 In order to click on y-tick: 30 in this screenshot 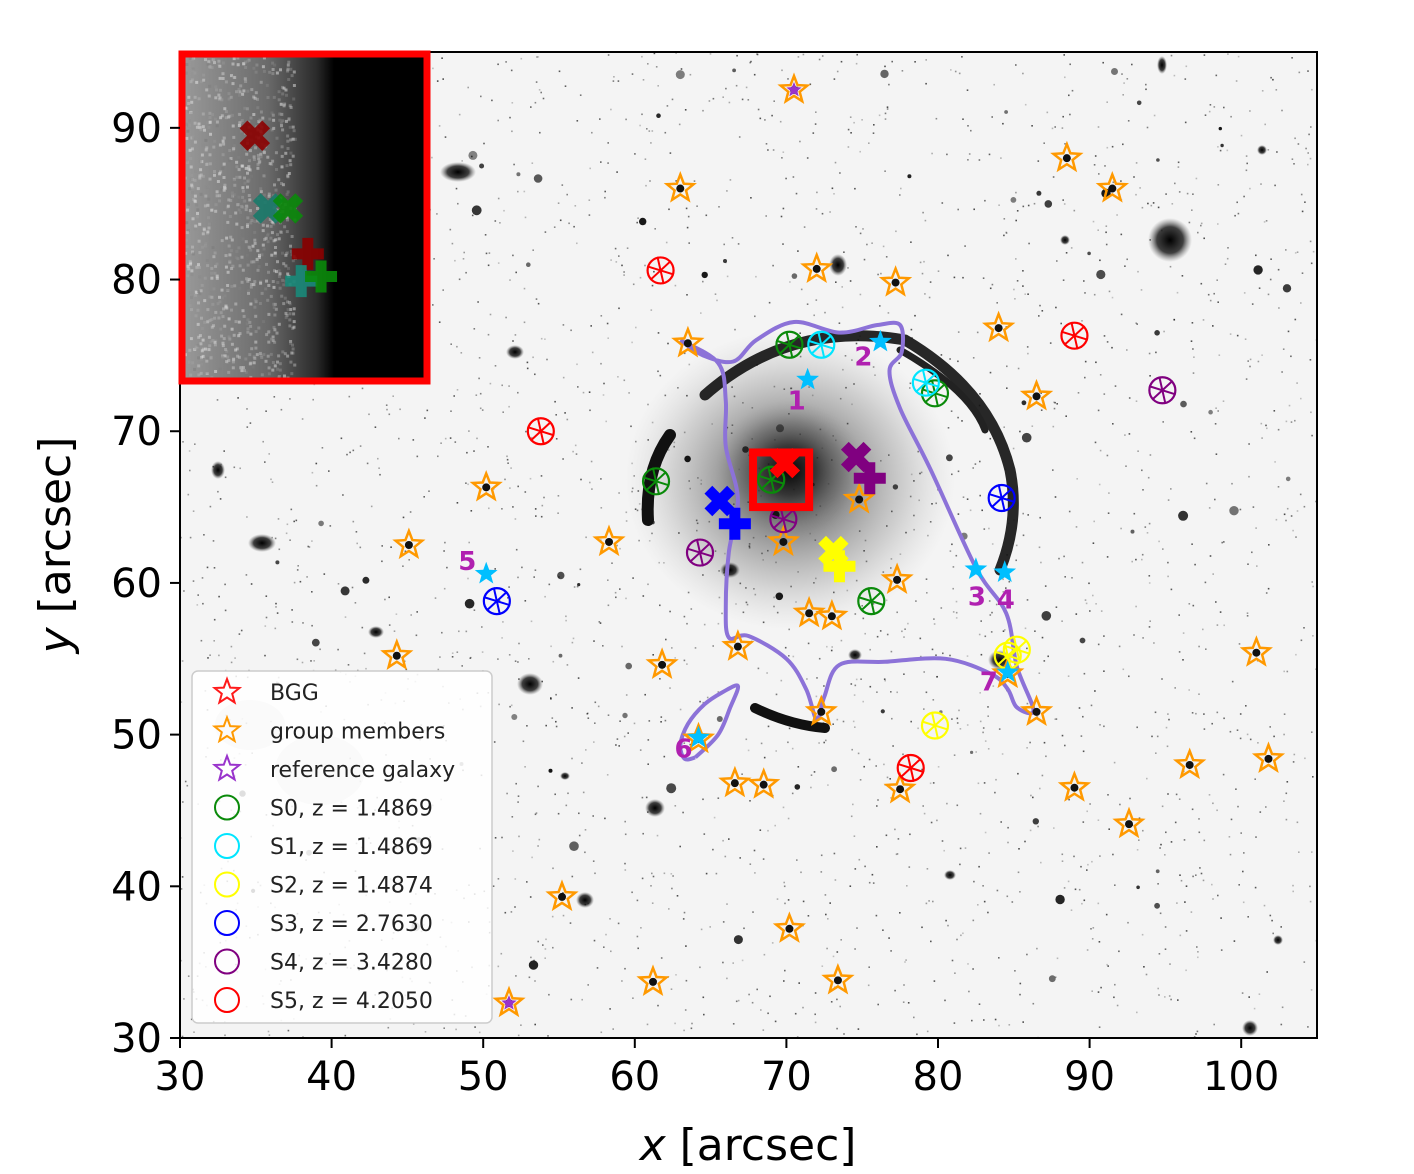, I will do `click(145, 1039)`.